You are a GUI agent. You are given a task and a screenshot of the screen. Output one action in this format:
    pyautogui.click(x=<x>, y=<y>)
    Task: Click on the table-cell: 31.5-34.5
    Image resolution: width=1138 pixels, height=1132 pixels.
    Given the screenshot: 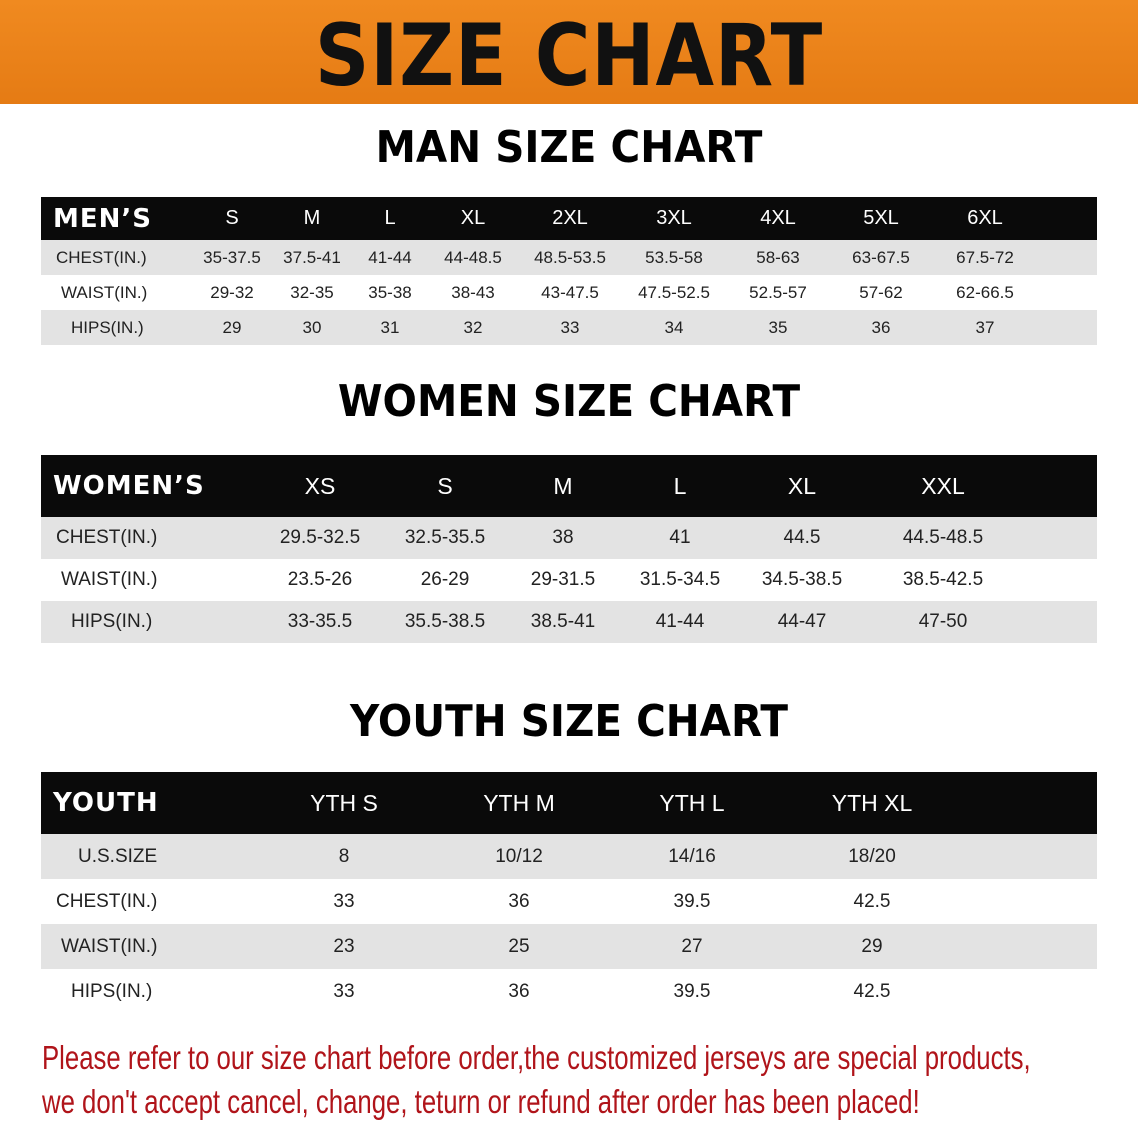 What is the action you would take?
    pyautogui.click(x=680, y=579)
    